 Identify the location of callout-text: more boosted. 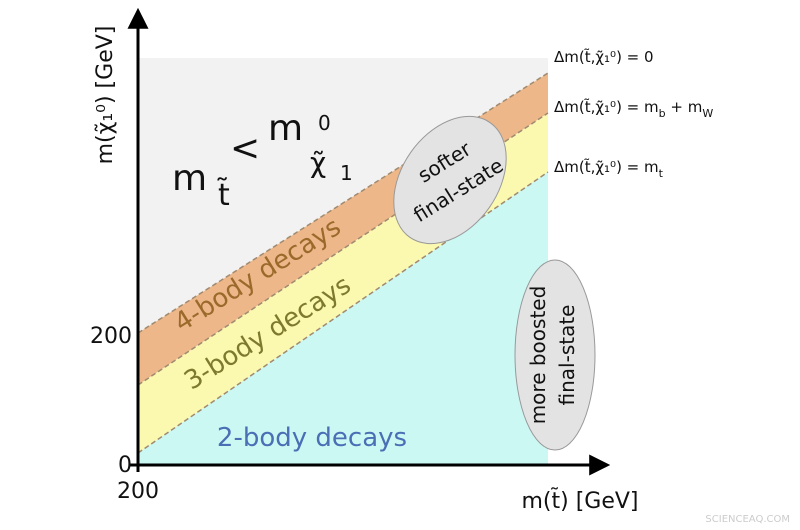
(538, 355).